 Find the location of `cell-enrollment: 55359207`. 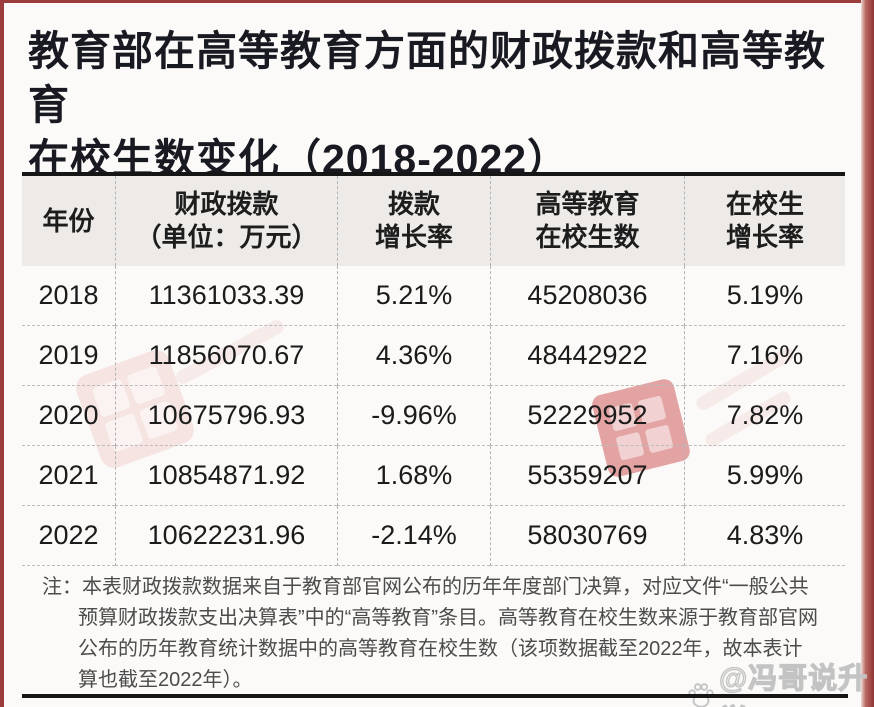

cell-enrollment: 55359207 is located at coordinates (587, 476).